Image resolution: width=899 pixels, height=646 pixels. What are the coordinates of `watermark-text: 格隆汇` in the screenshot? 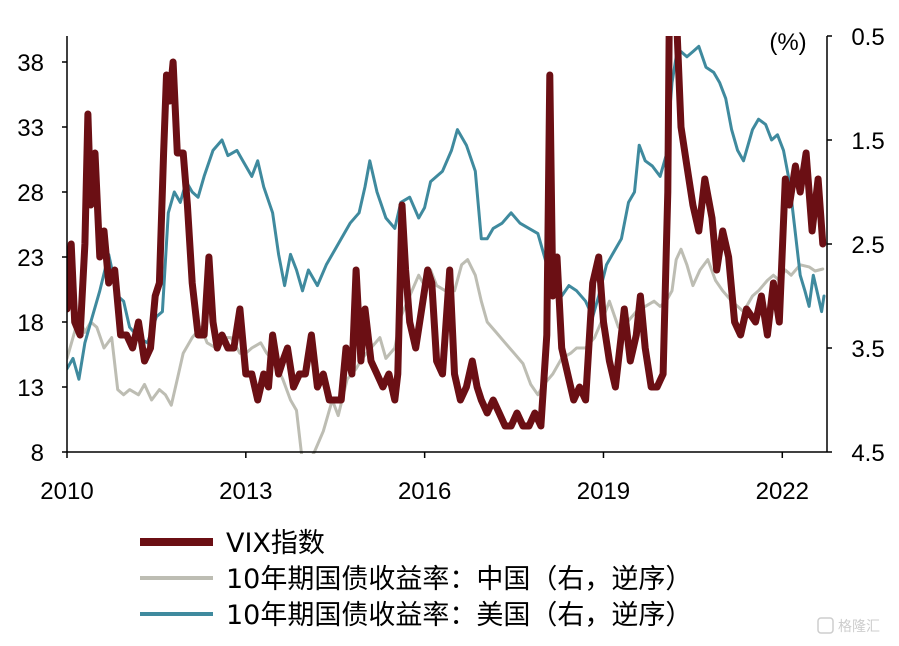 It's located at (859, 627).